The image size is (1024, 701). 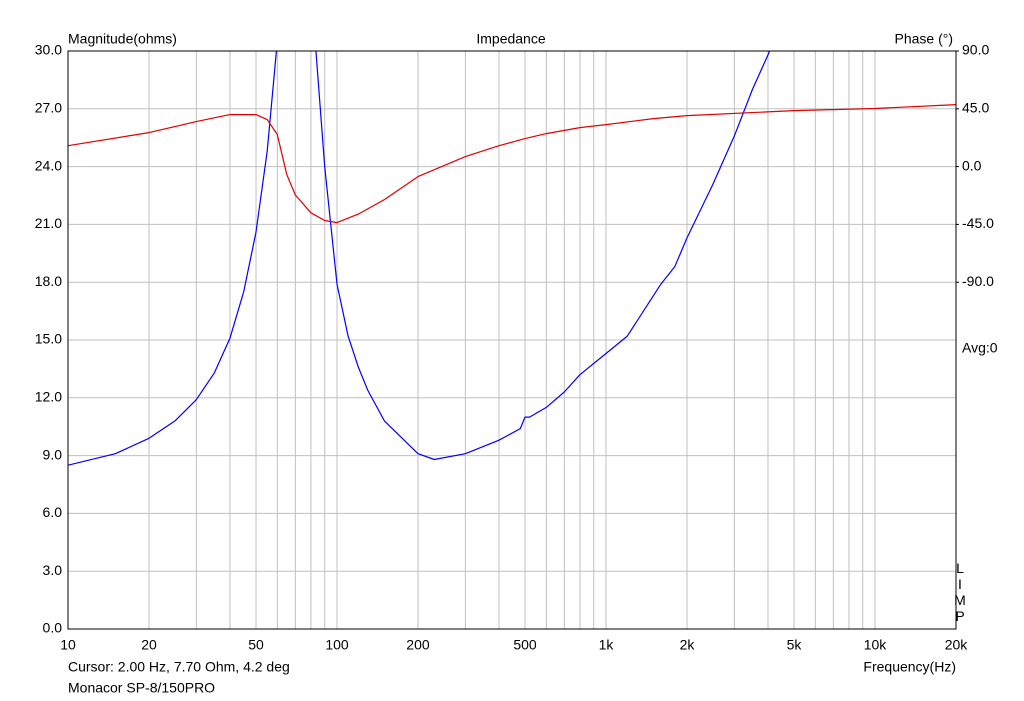 What do you see at coordinates (48, 397) in the screenshot?
I see `y-tick-label: 12.0` at bounding box center [48, 397].